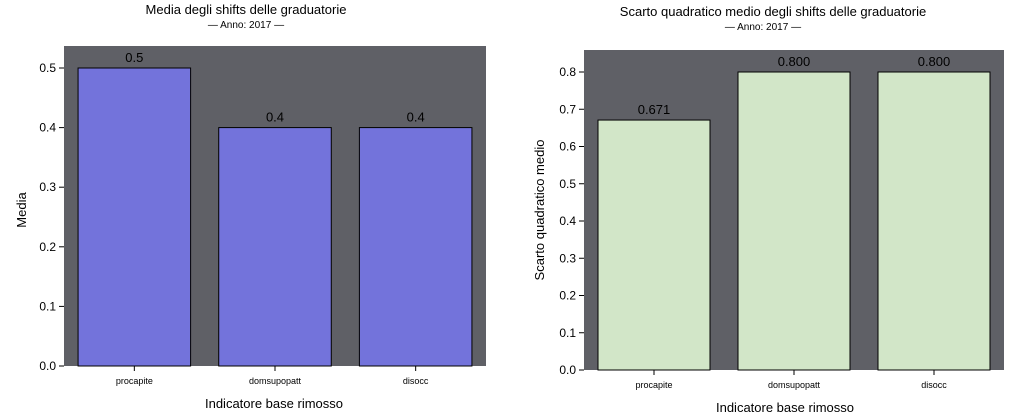 This screenshot has height=420, width=1024. I want to click on chart-2-x-tick-label: disocc, so click(934, 385).